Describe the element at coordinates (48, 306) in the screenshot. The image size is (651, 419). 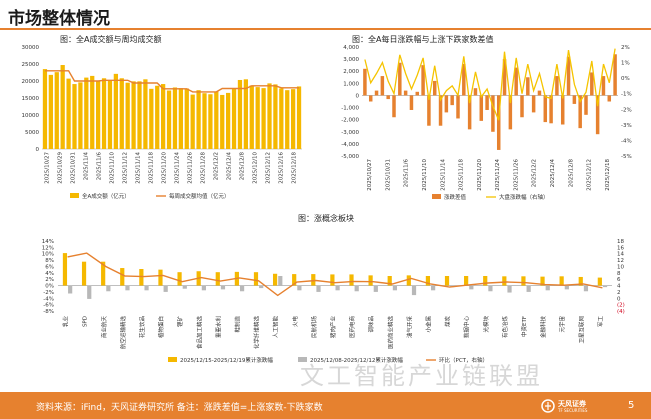
I see `chart3-ytick-left: -6%` at that location.